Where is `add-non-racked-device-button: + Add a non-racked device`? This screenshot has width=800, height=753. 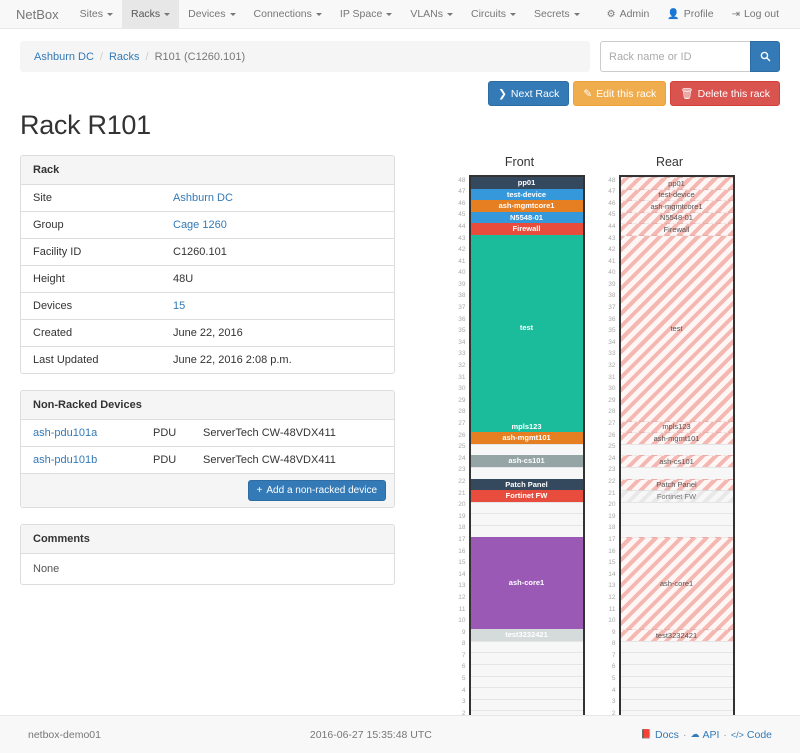 add-non-racked-device-button: + Add a non-racked device is located at coordinates (316, 490).